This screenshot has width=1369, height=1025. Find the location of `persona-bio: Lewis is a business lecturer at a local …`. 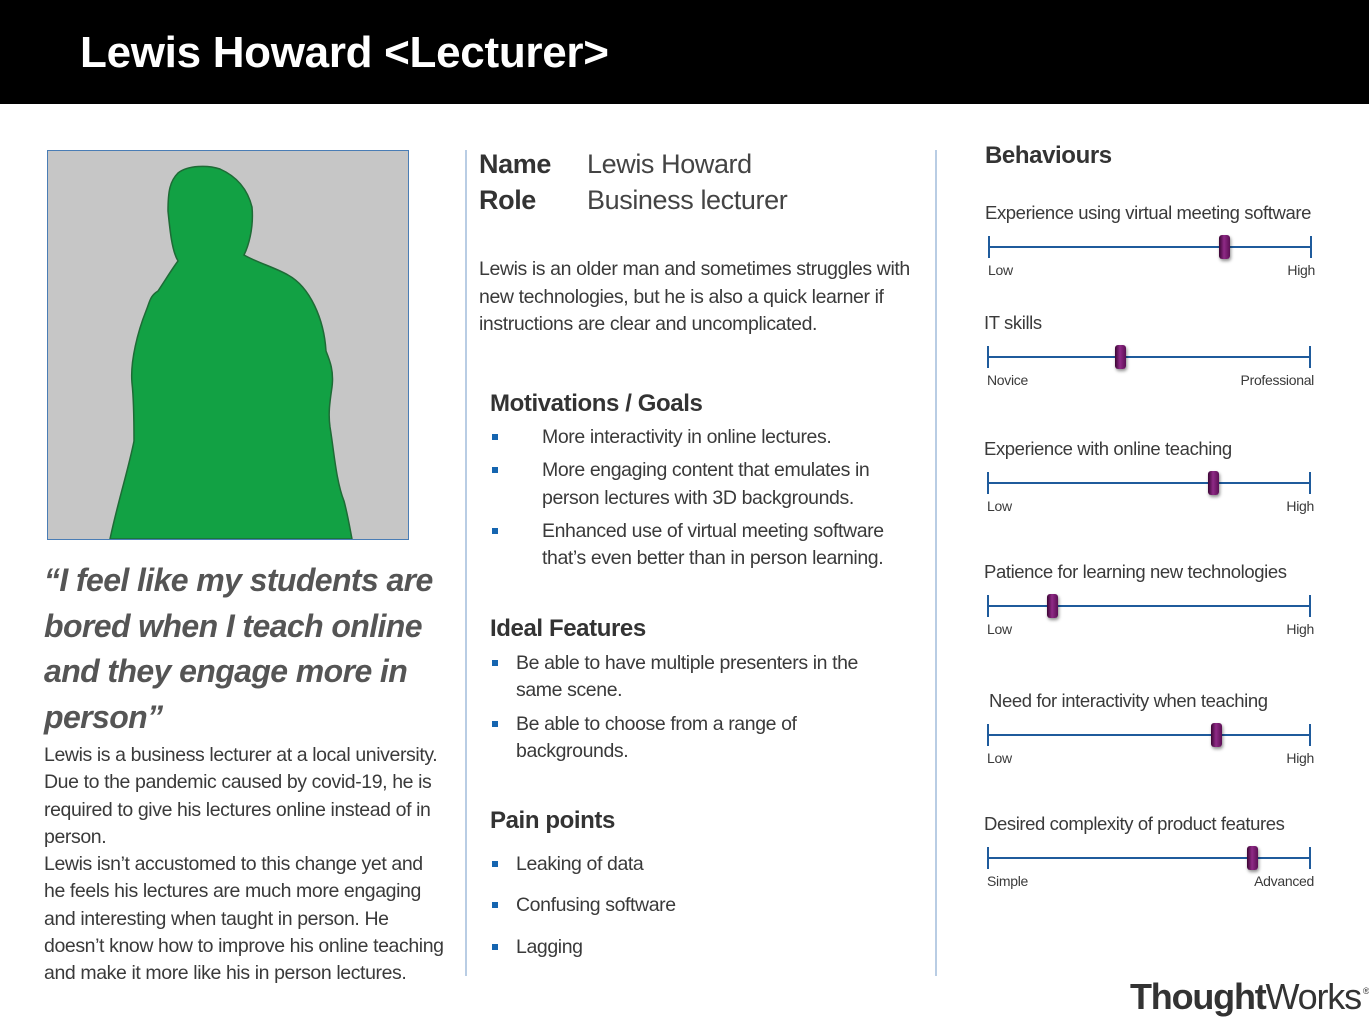

persona-bio: Lewis is a business lecturer at a local … is located at coordinates (244, 865).